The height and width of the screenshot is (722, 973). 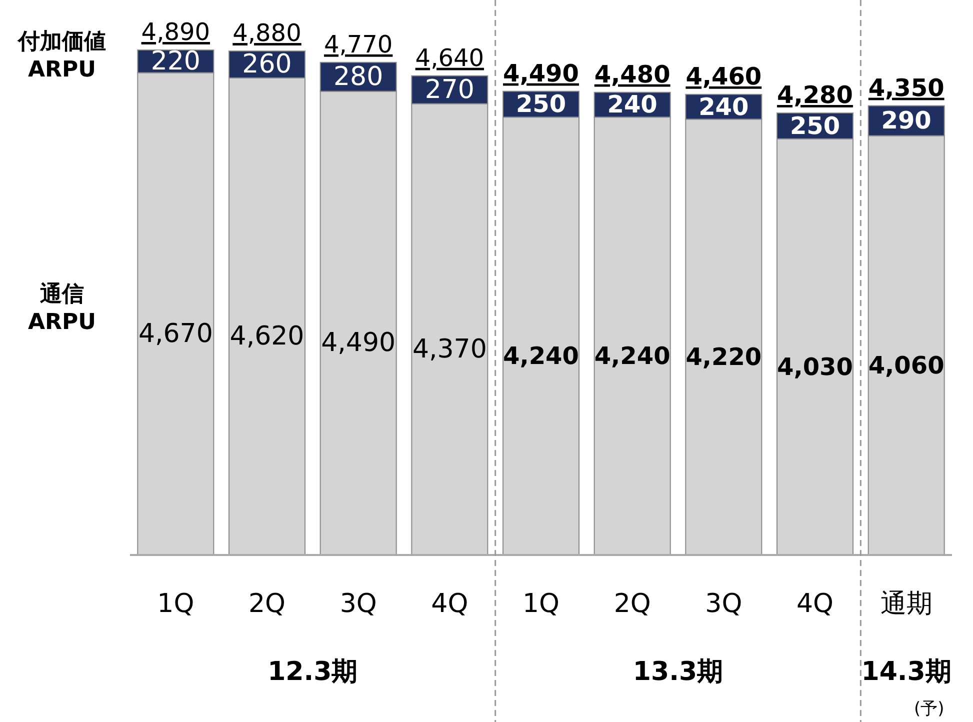 What do you see at coordinates (359, 77) in the screenshot?
I see `data-label: 280` at bounding box center [359, 77].